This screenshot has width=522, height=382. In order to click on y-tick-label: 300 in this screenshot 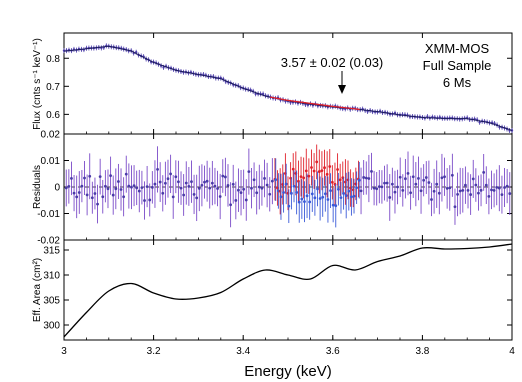, I will do `click(51, 326)`.